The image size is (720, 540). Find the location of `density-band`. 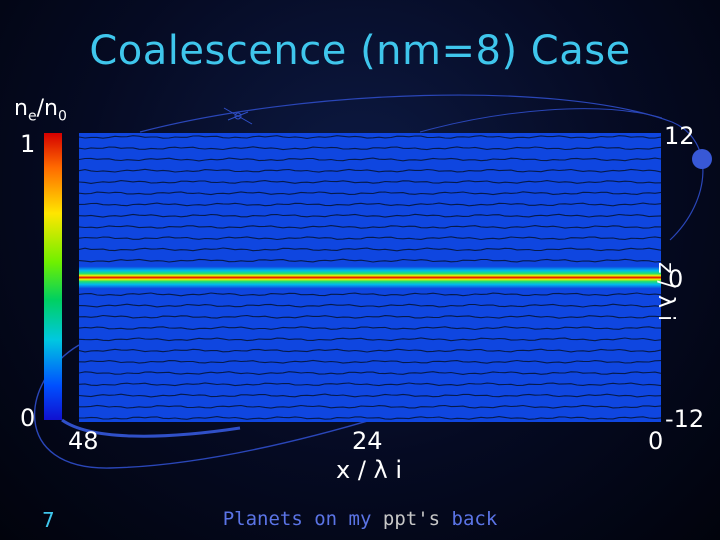

density-band is located at coordinates (370, 277).